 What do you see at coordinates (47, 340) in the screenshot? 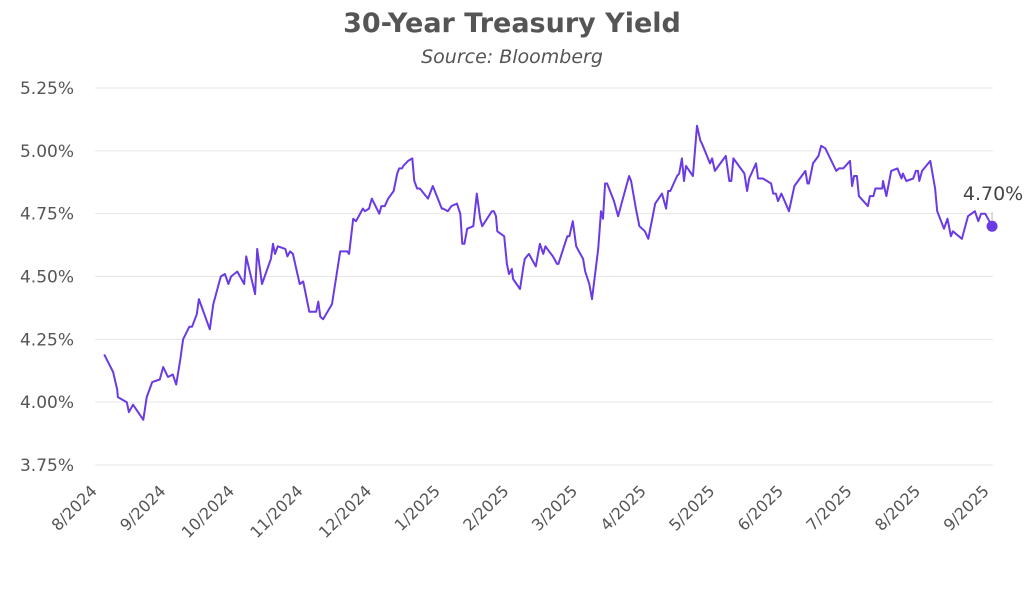
I see `y-tick-label: 4.25%` at bounding box center [47, 340].